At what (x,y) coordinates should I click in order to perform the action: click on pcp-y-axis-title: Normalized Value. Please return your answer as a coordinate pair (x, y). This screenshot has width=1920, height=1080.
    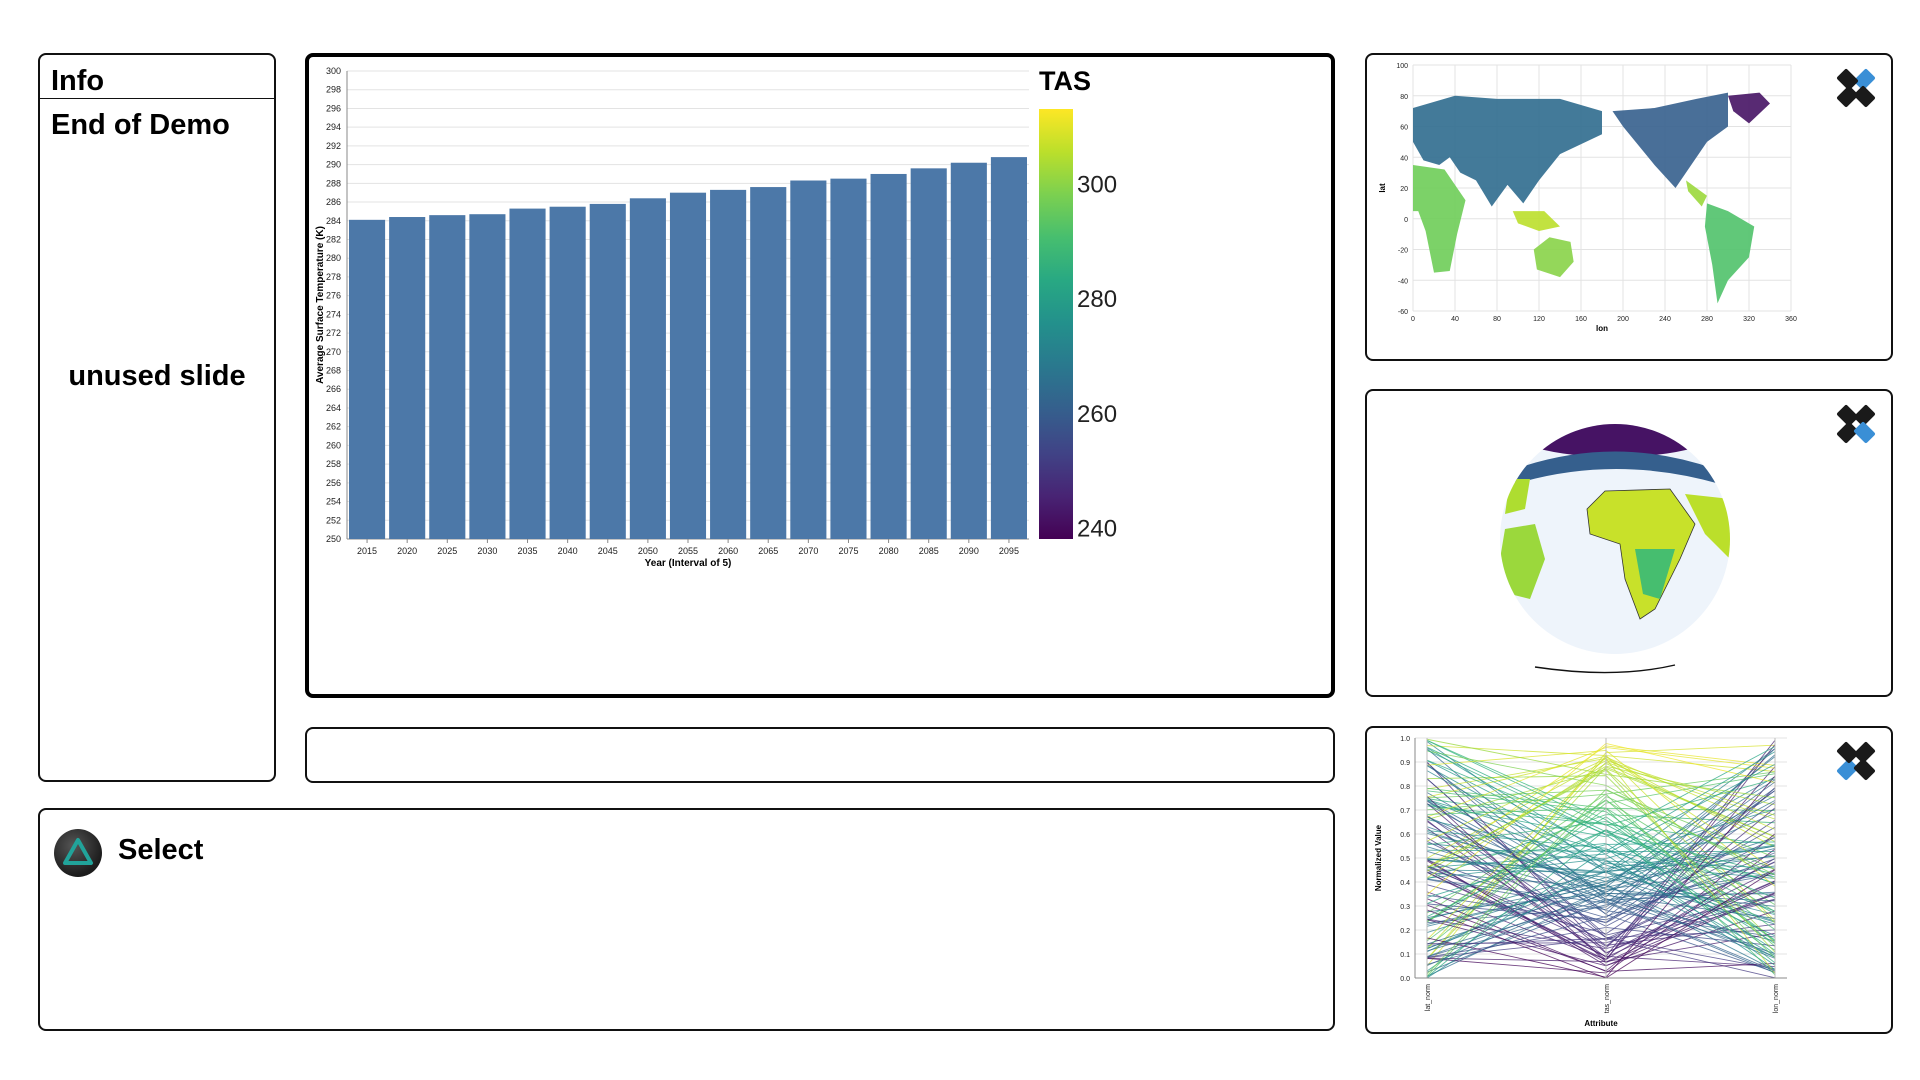
    Looking at the image, I should click on (1378, 857).